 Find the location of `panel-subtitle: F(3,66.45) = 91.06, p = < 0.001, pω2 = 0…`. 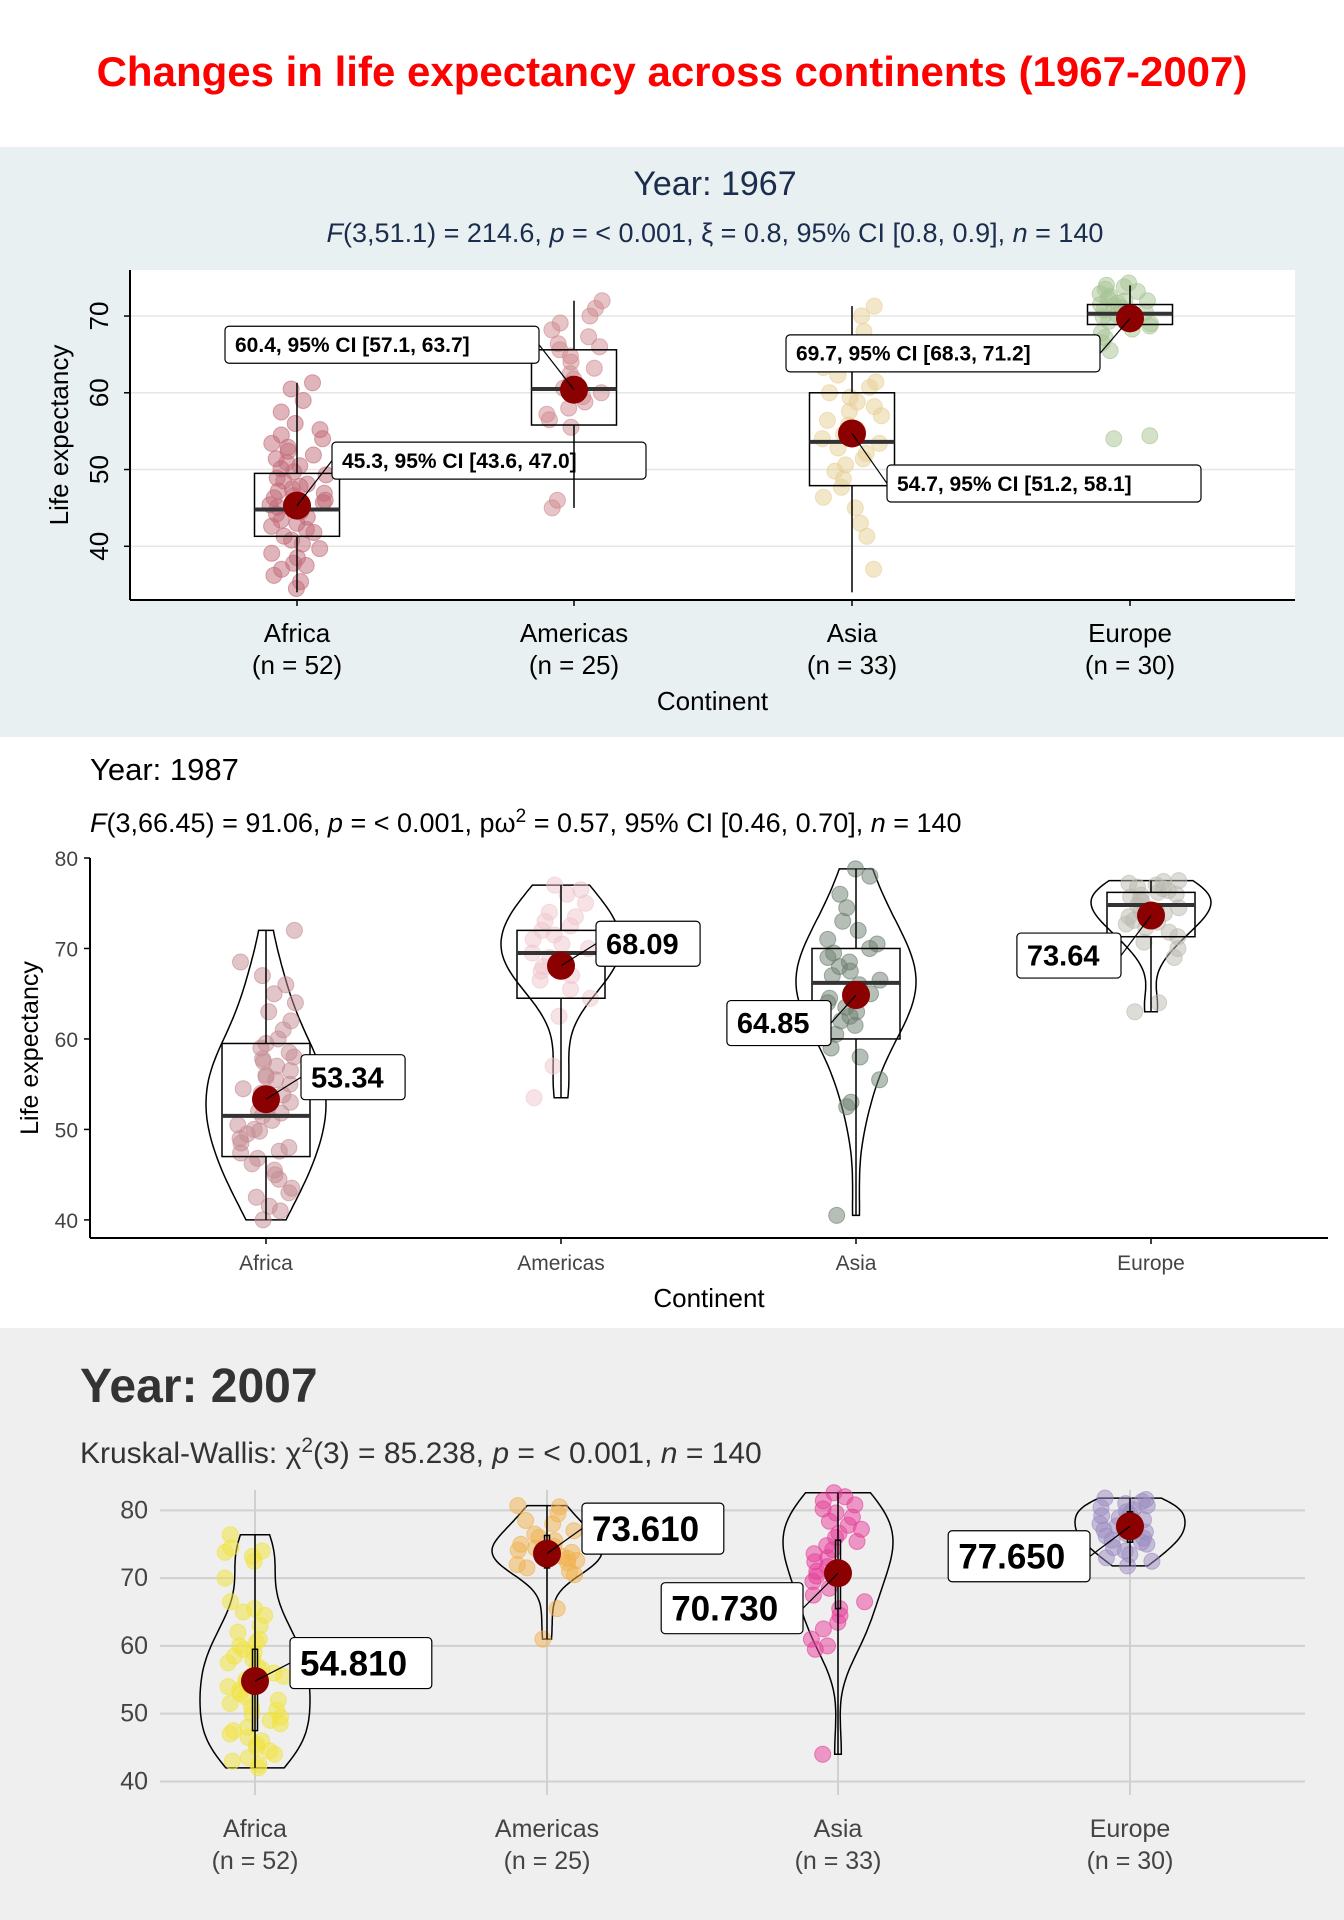

panel-subtitle: F(3,66.45) = 91.06, p = < 0.001, pω2 = 0… is located at coordinates (526, 822).